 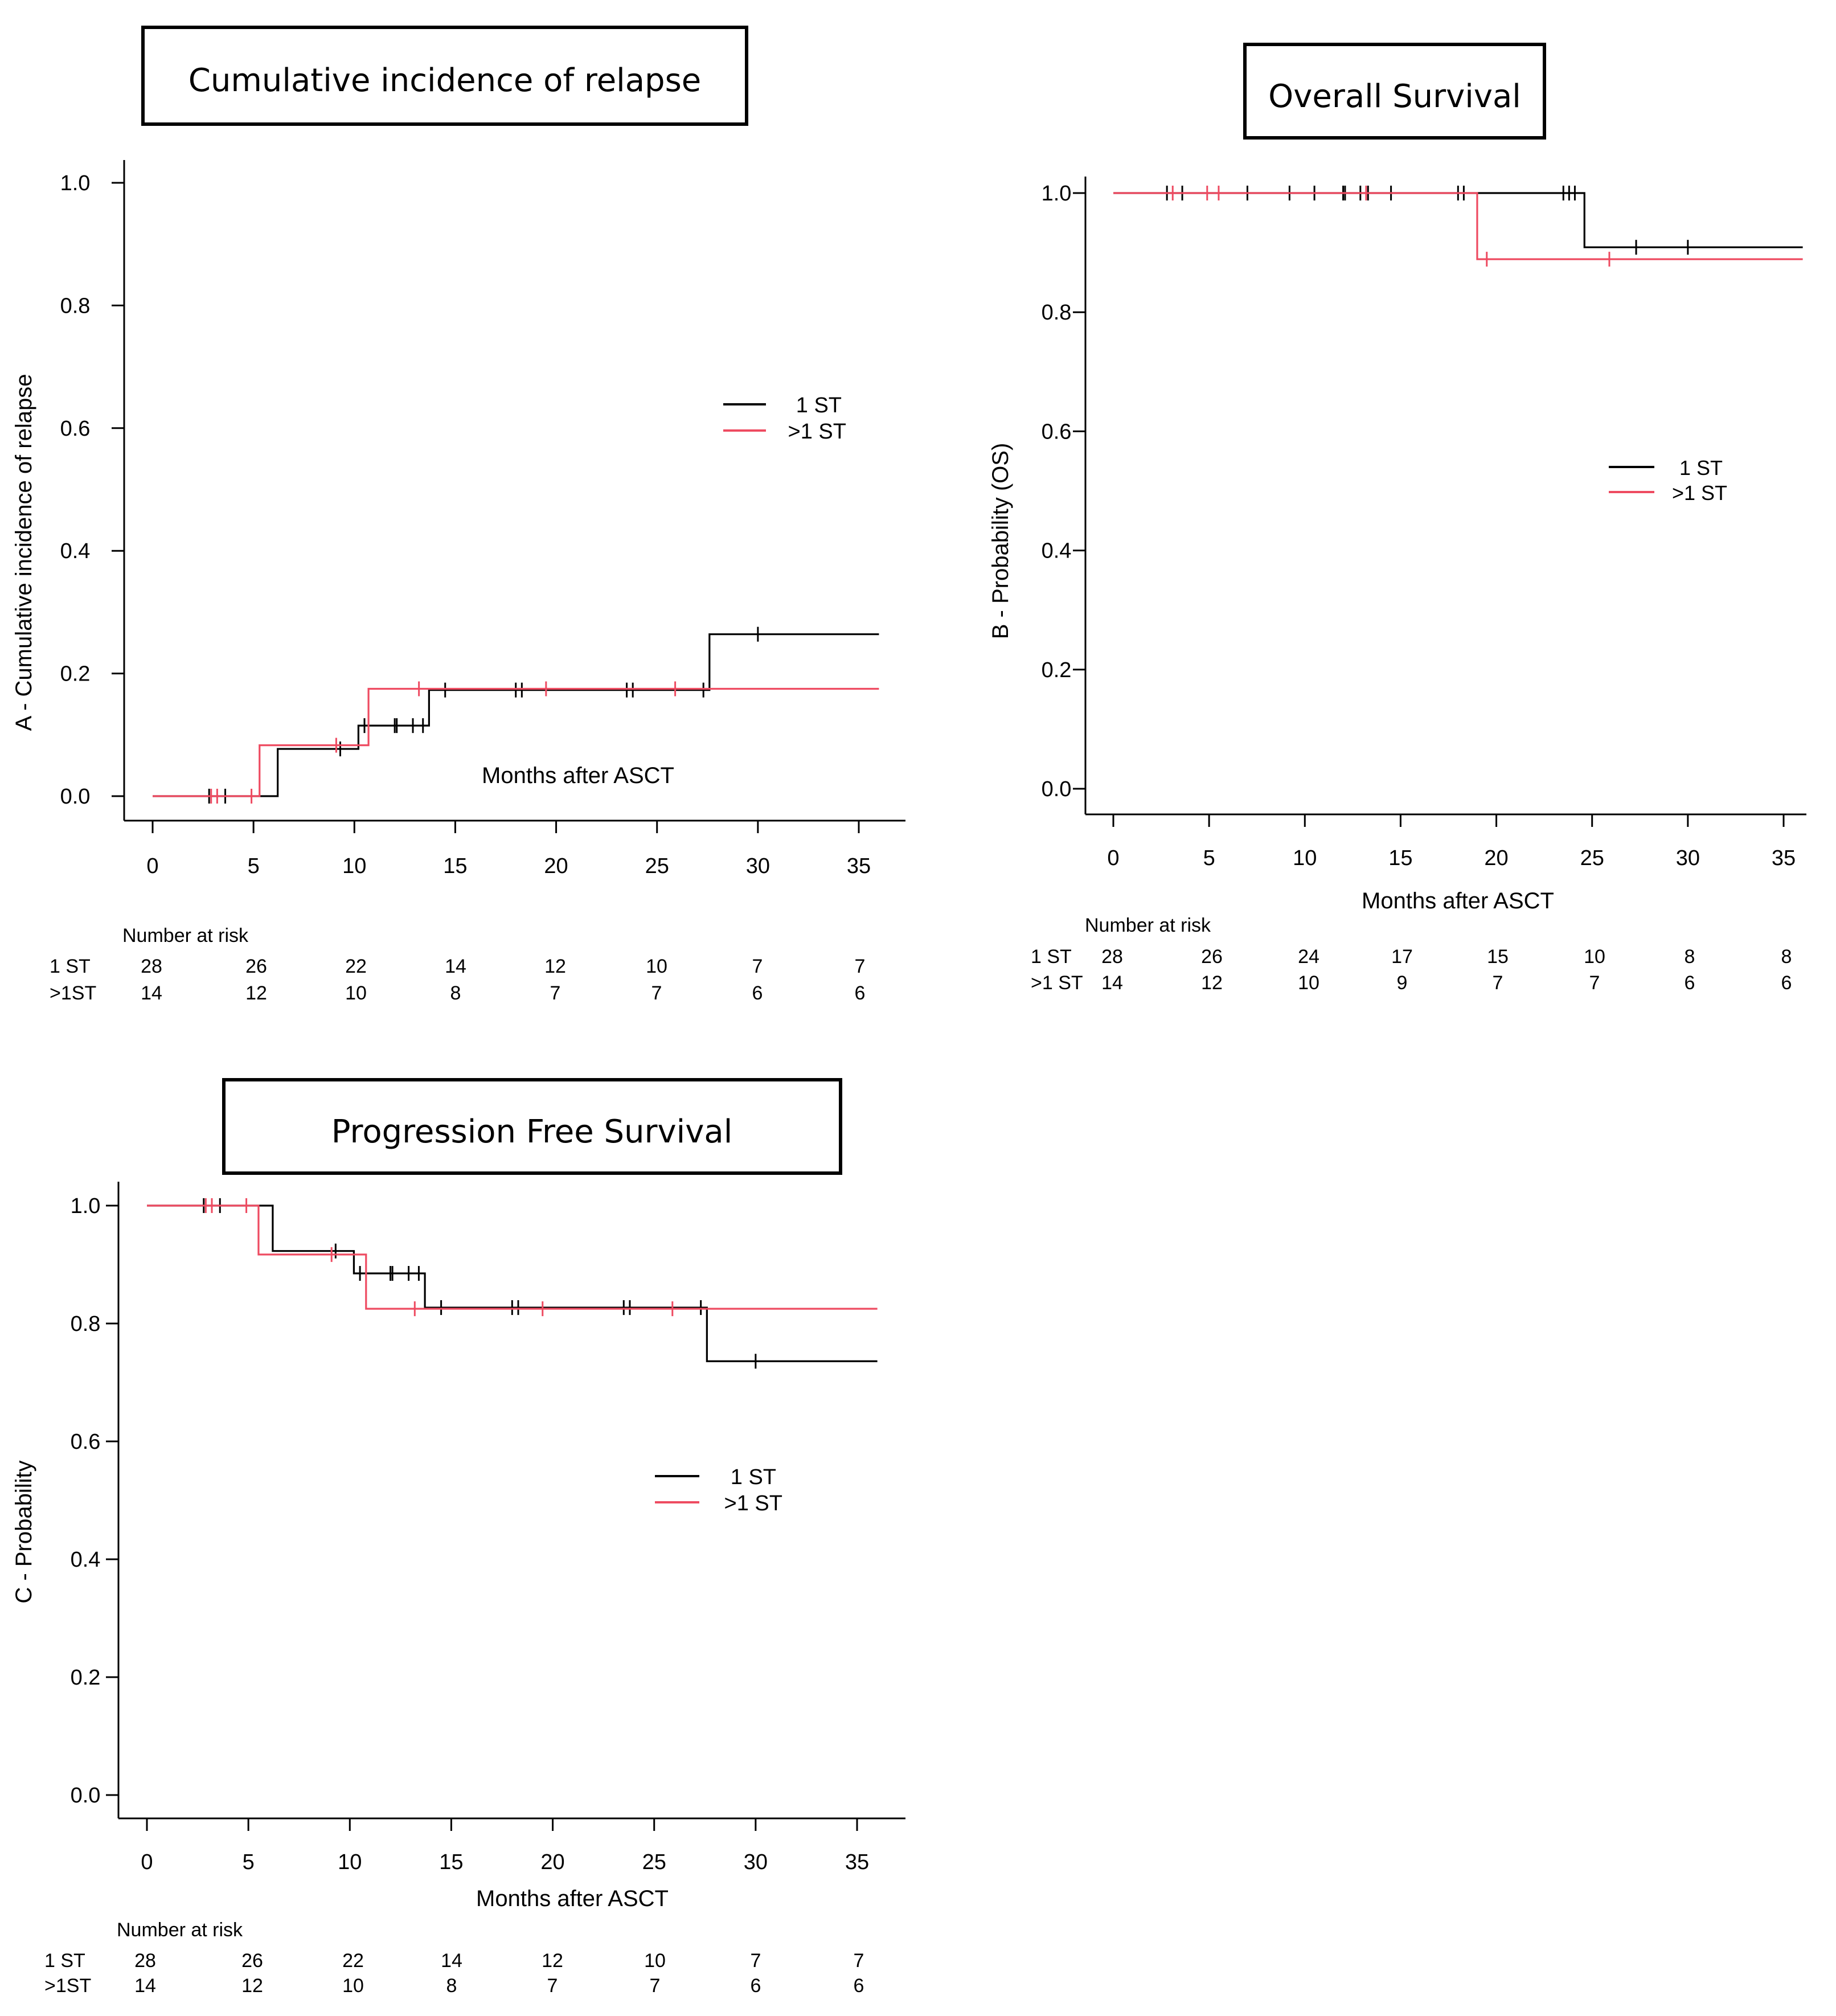 What do you see at coordinates (457, 980) in the screenshot?
I see `panel-a-risk-table: 1 ST 28 26 22 14 12 10 7 7 >1ST 14 12 10 8 7 7 6 6` at bounding box center [457, 980].